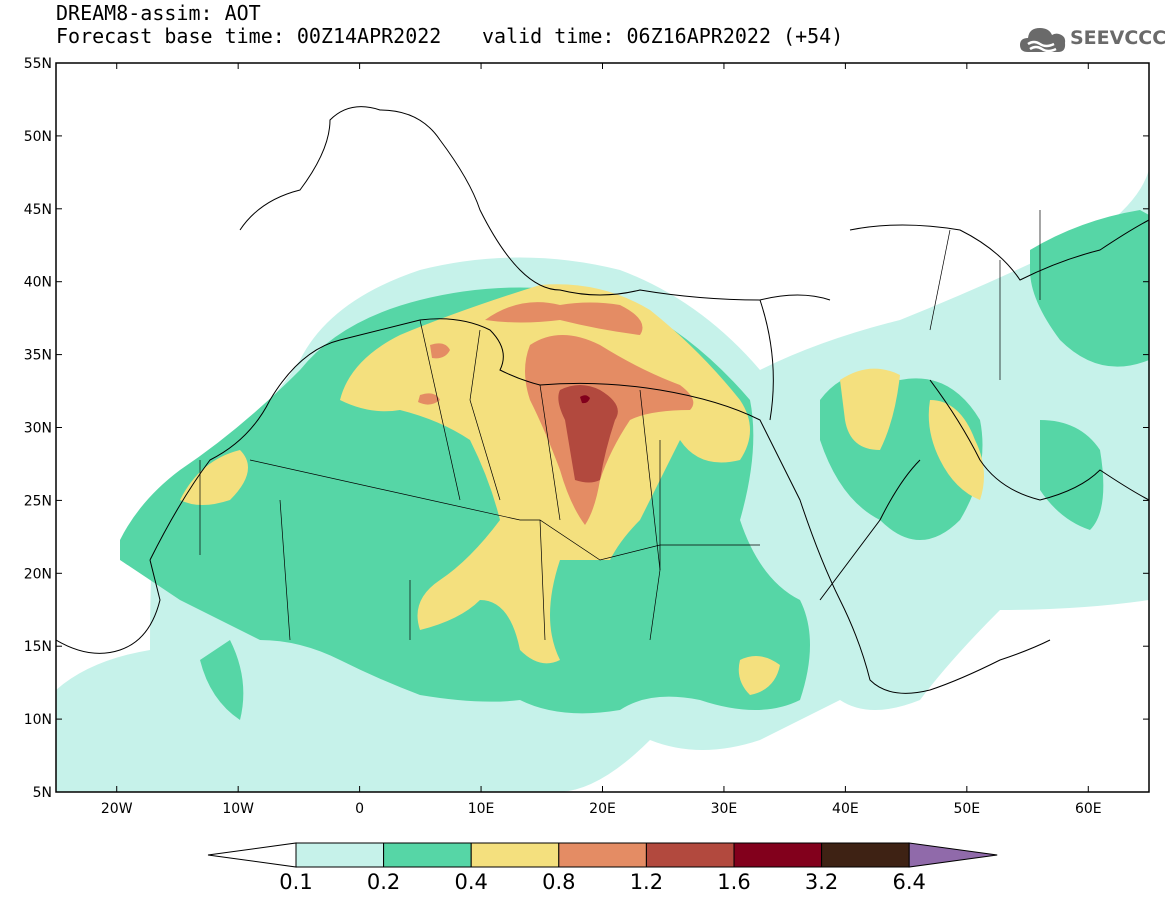  I want to click on lon-label: 10W, so click(238, 809).